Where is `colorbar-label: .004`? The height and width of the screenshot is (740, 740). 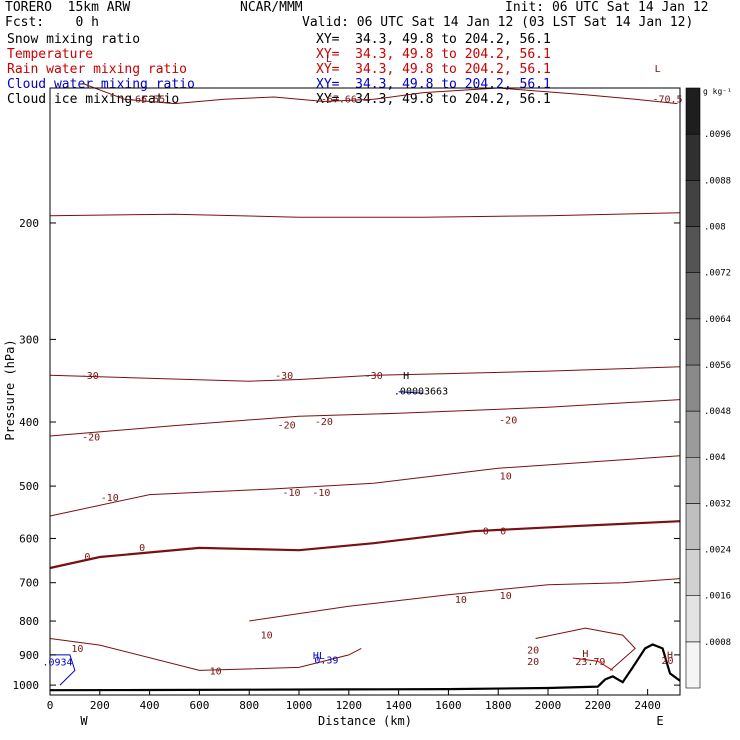 colorbar-label: .004 is located at coordinates (715, 458).